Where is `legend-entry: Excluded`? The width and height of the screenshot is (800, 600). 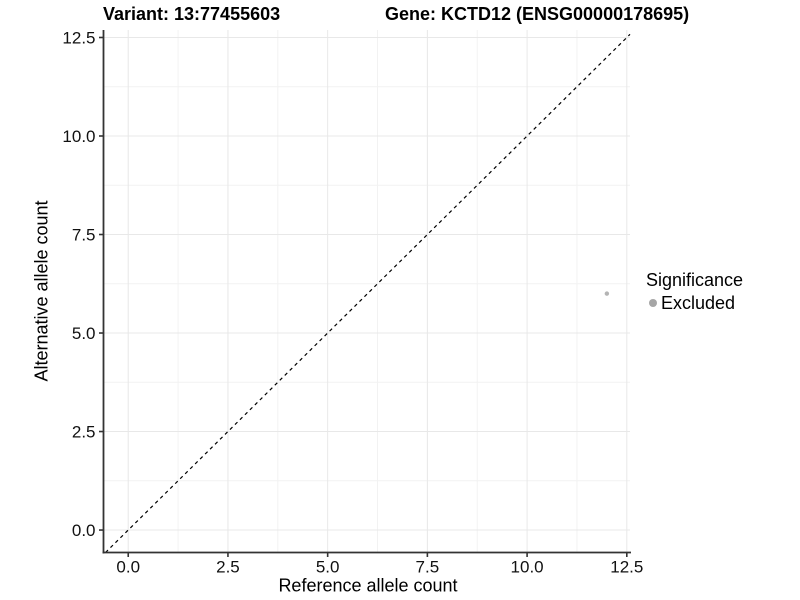
legend-entry: Excluded is located at coordinates (694, 303).